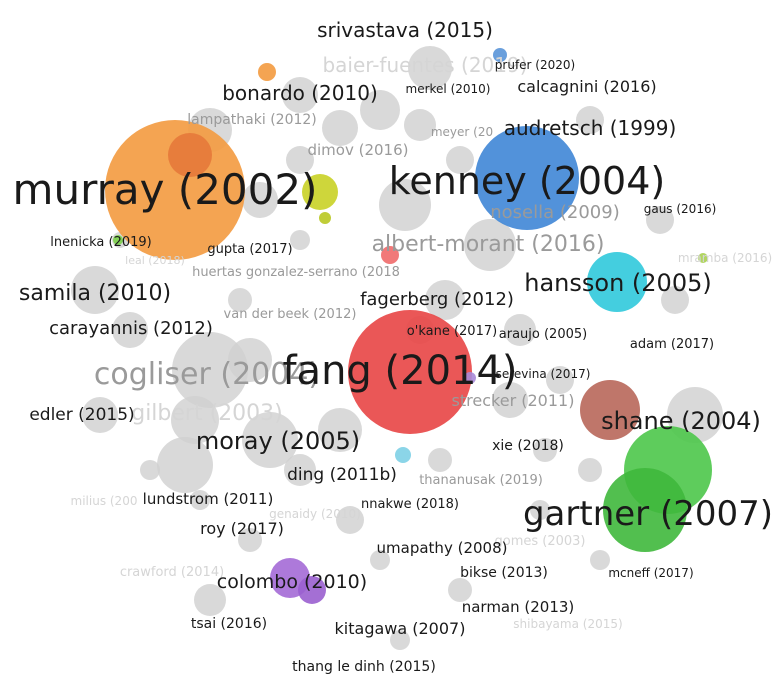 The image size is (772, 679). Describe the element at coordinates (518, 607) in the screenshot. I see `node-label: narman (2013)` at that location.